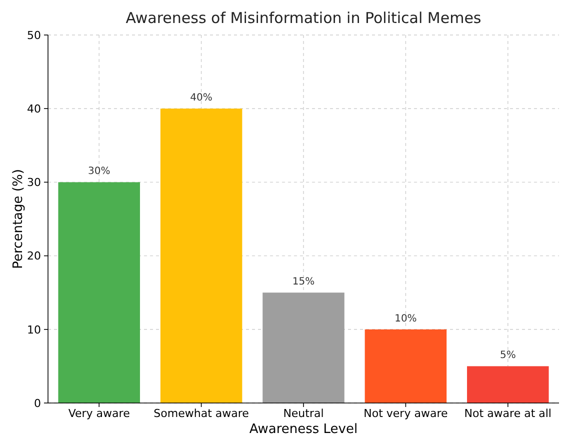 The height and width of the screenshot is (436, 561). I want to click on x-axis-title: Awareness Level, so click(303, 429).